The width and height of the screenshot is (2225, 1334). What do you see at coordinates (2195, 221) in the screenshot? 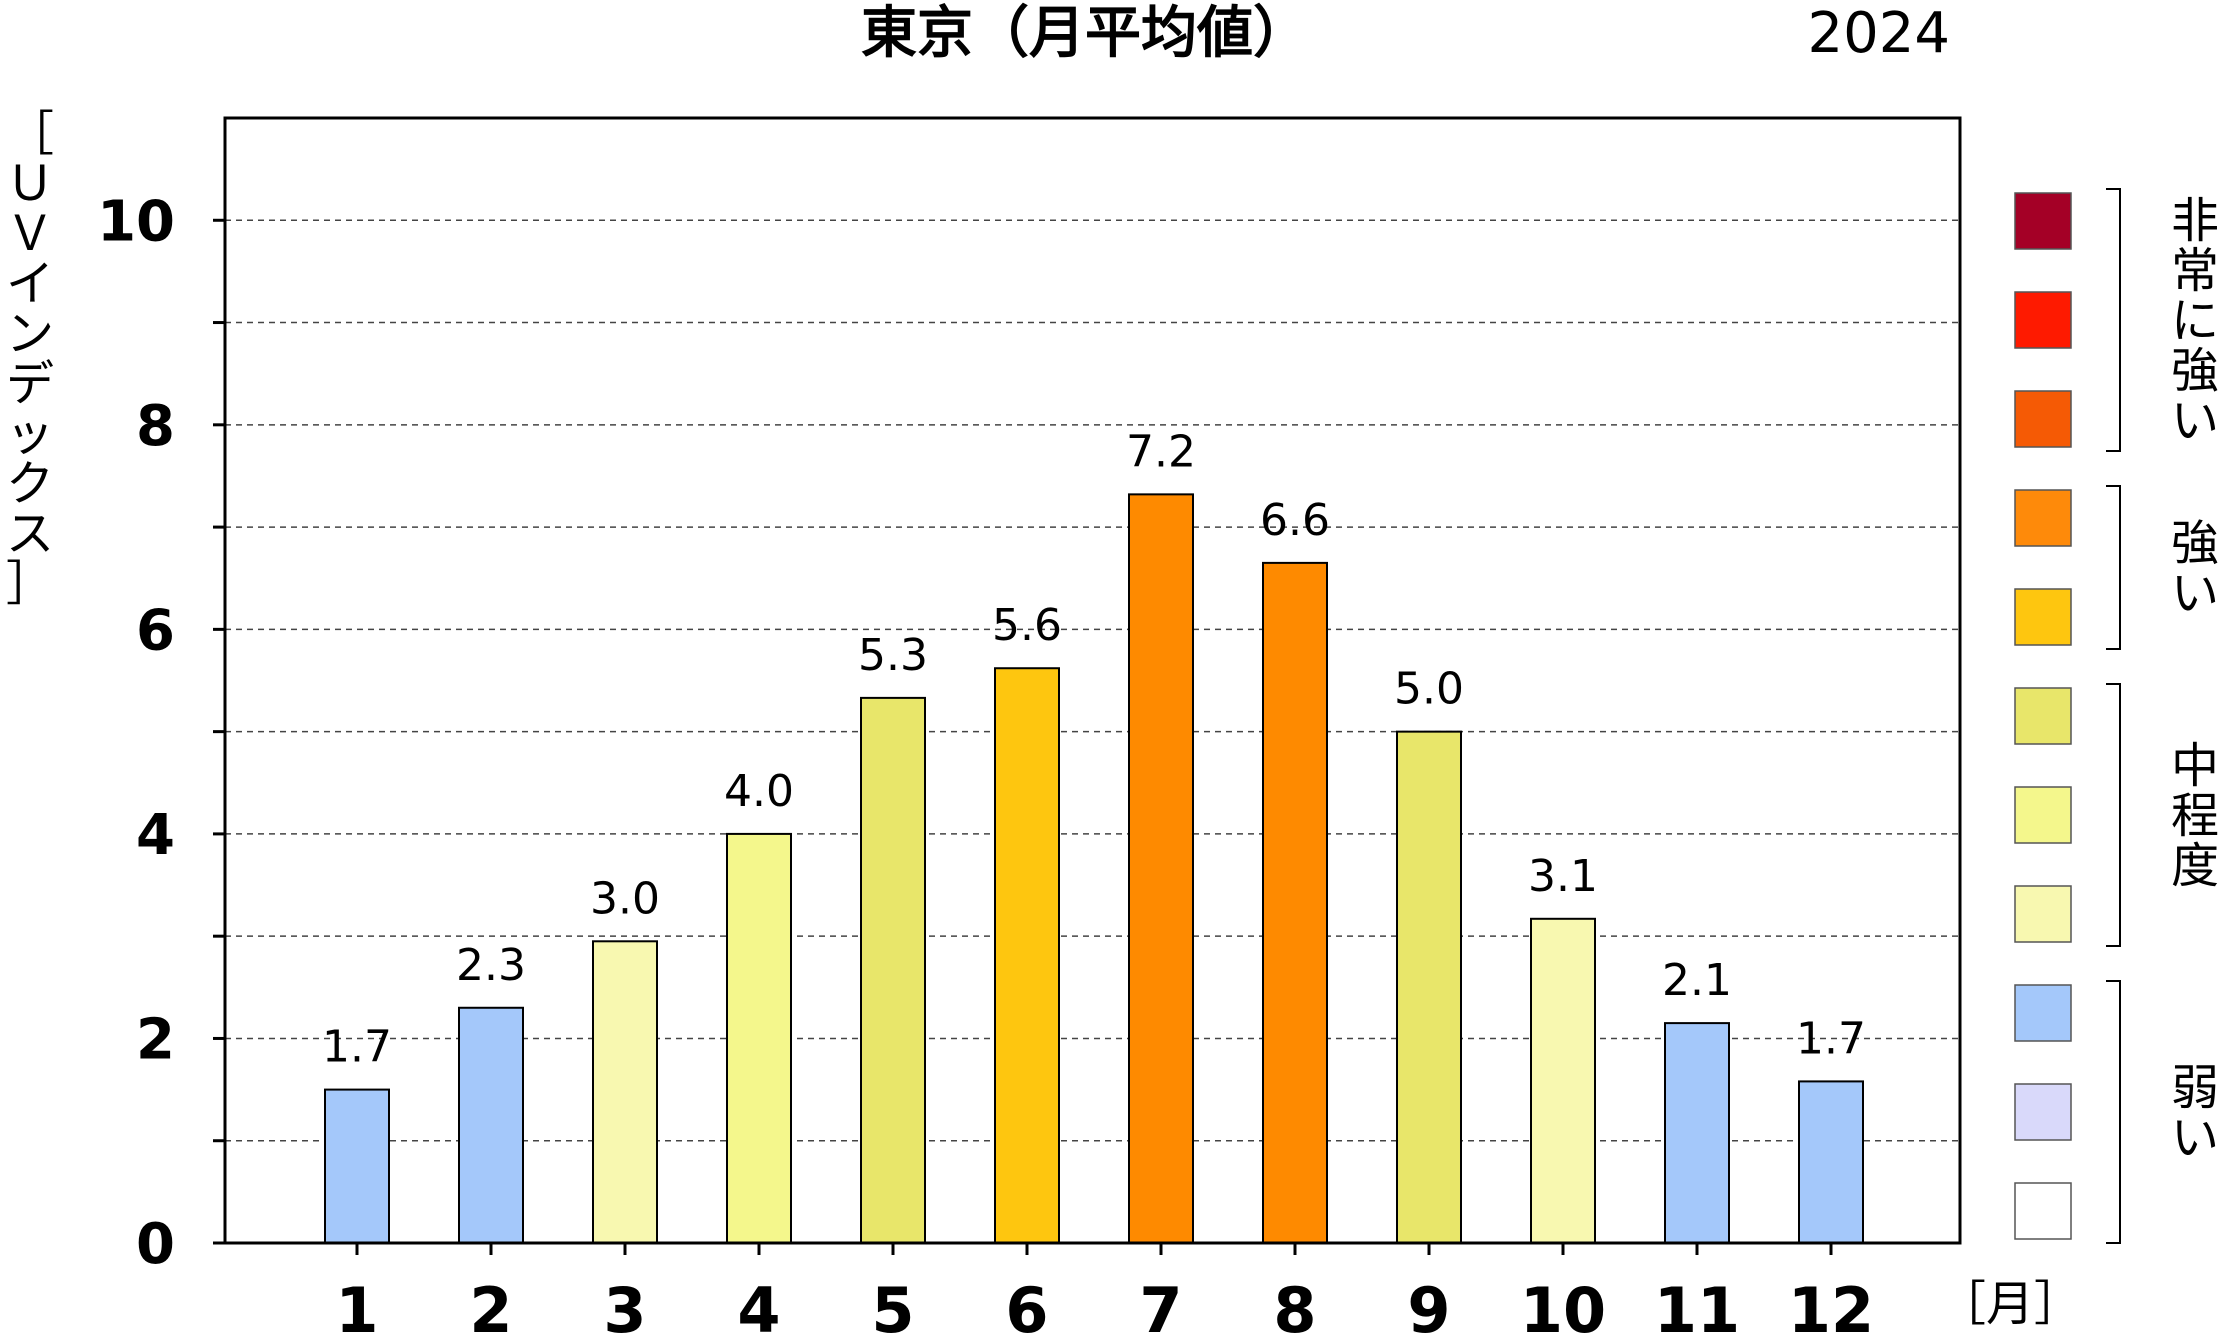
I see `legend-label-char: 非` at bounding box center [2195, 221].